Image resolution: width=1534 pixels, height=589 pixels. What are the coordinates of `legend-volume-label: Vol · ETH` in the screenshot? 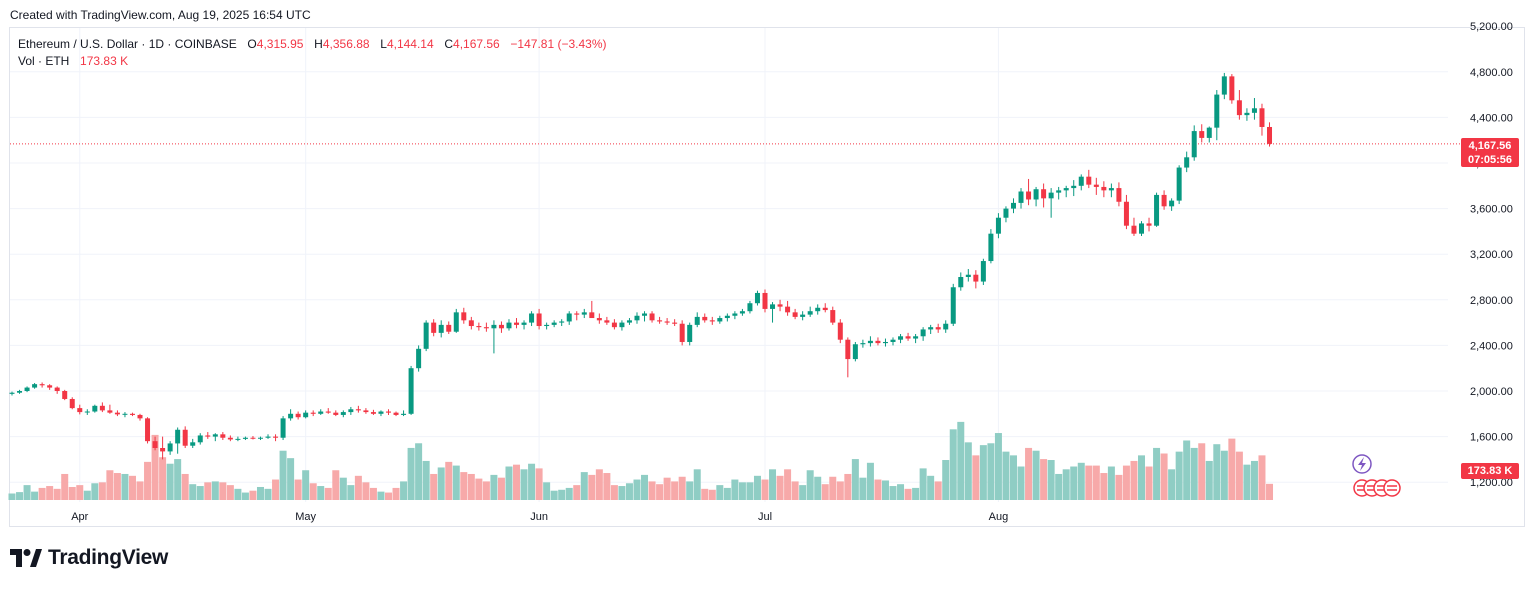 It's located at (44, 61).